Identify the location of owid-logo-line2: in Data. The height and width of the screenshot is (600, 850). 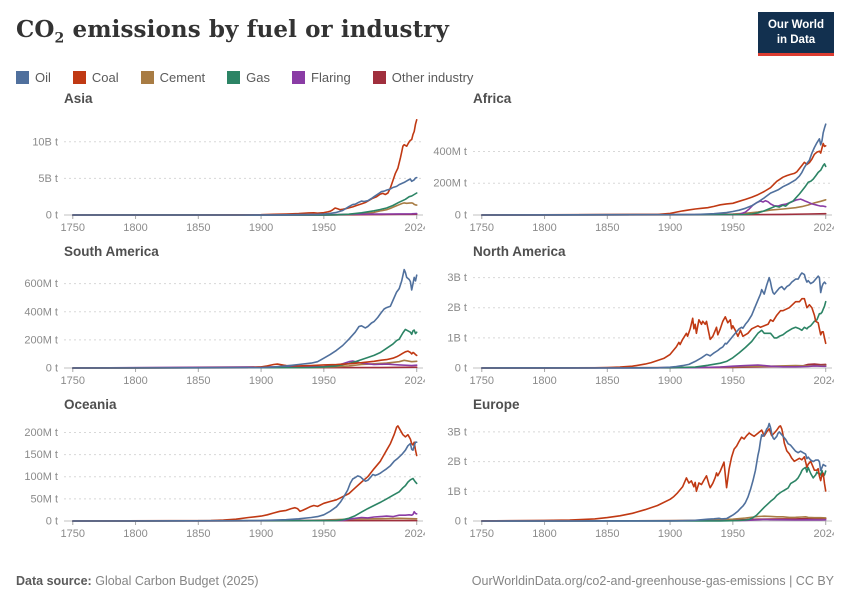
(796, 39).